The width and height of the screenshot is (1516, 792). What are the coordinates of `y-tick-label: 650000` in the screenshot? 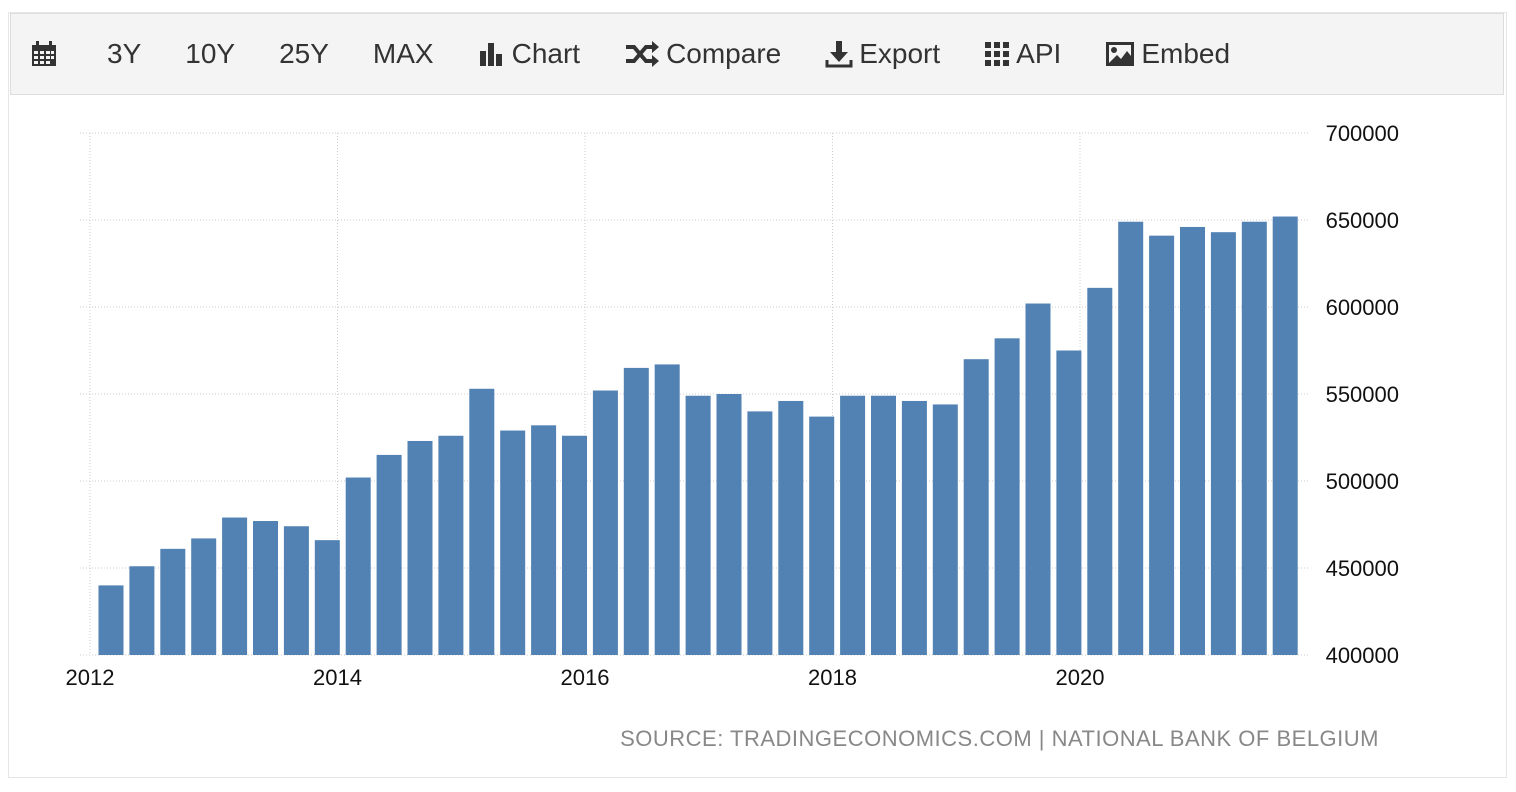 It's located at (1362, 220).